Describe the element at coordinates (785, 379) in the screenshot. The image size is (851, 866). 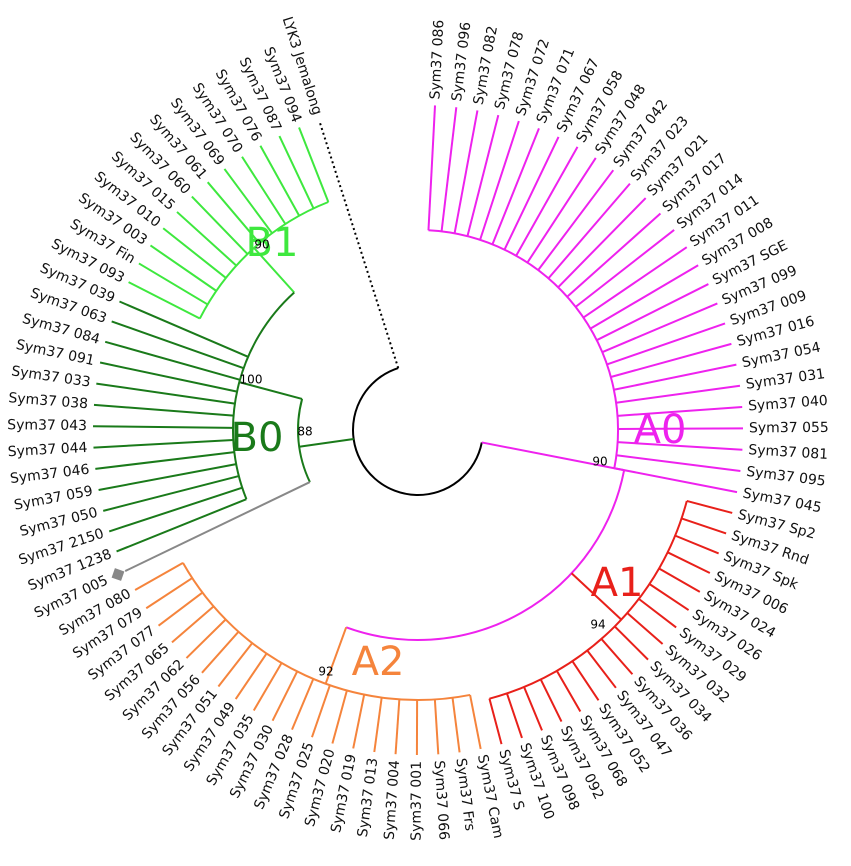
I see `leaf-label: Sym37 031` at that location.